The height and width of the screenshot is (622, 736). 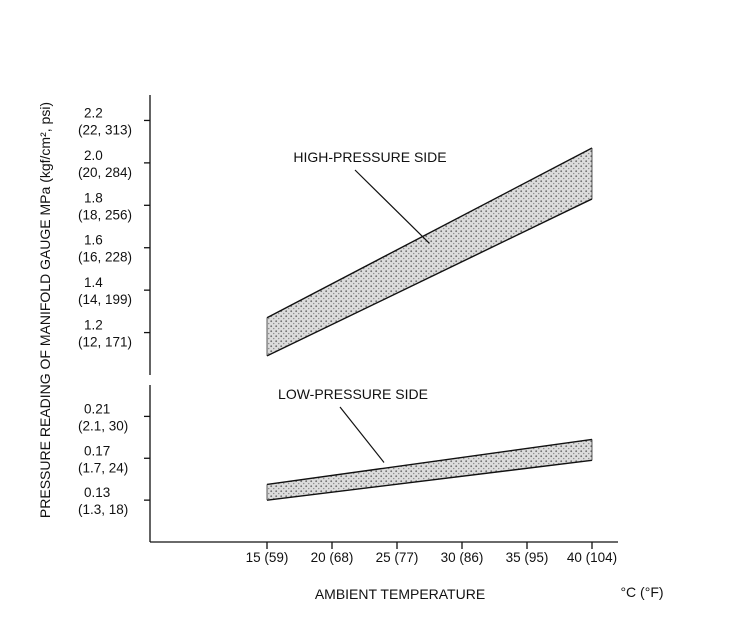 What do you see at coordinates (369, 157) in the screenshot?
I see `high-pressure-label: HIGH-PRESSURE SIDE` at bounding box center [369, 157].